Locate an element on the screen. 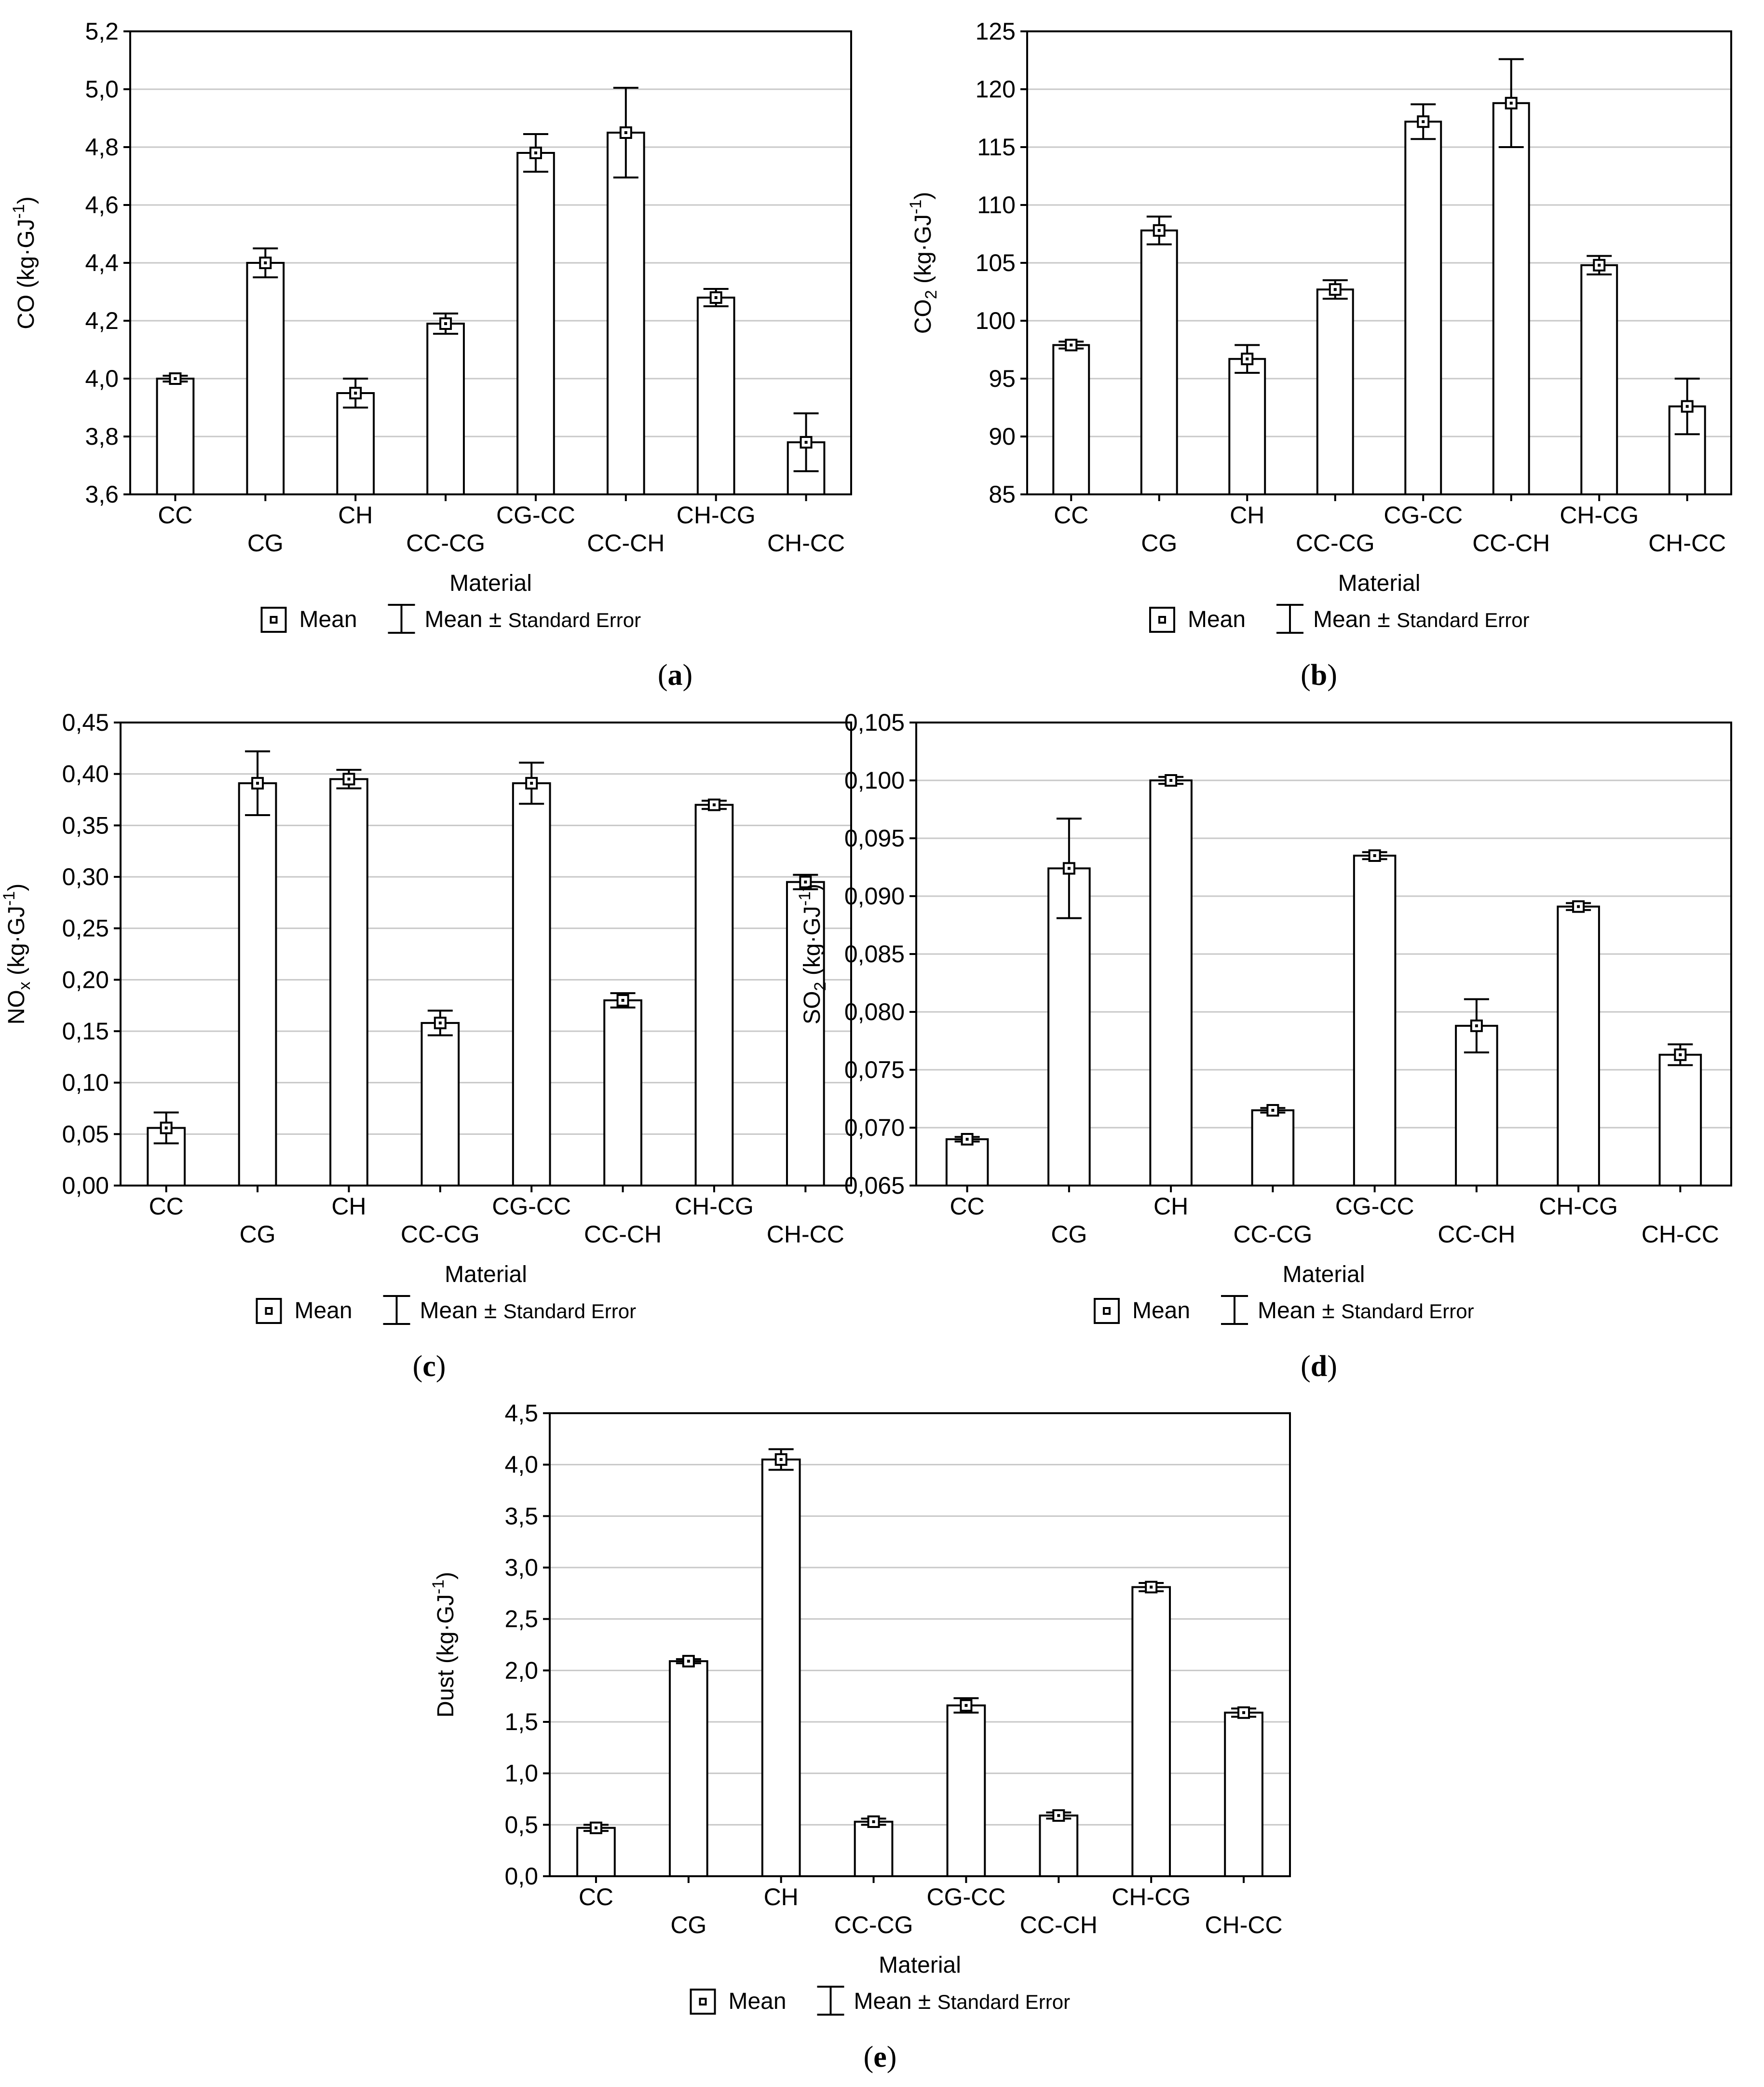 The width and height of the screenshot is (1764, 2087). x-tick-label: CH-CC is located at coordinates (806, 1234).